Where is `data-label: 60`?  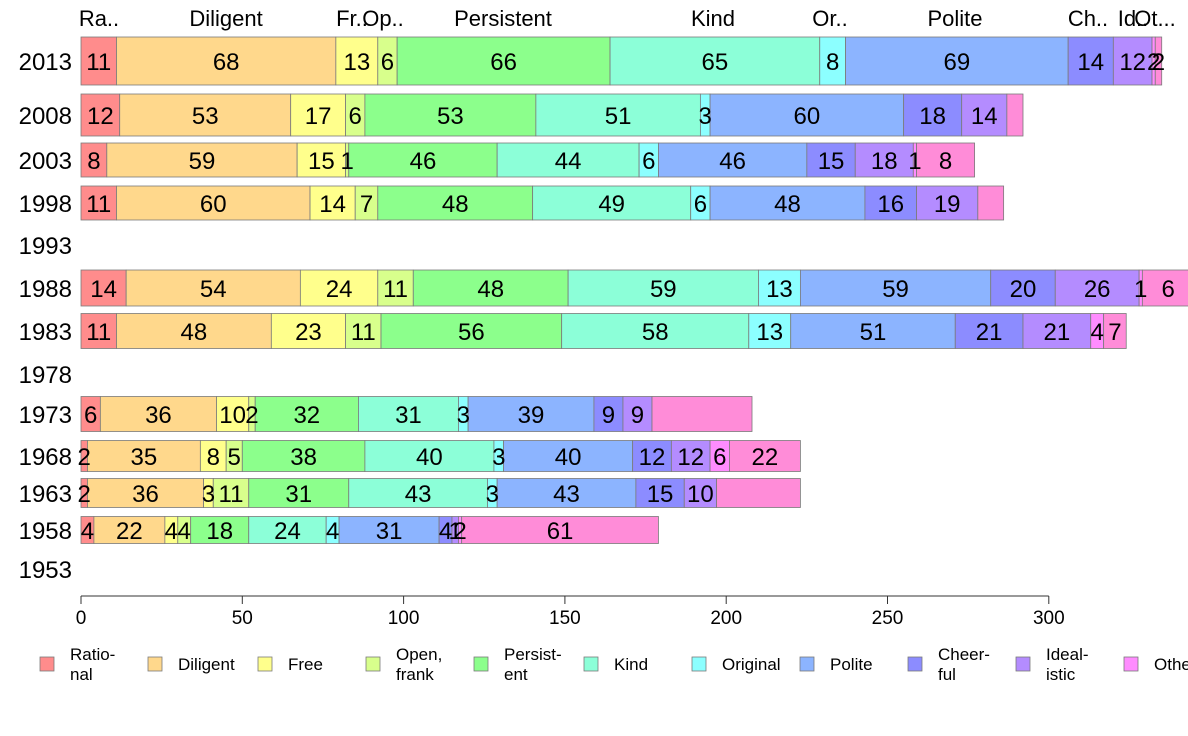 data-label: 60 is located at coordinates (806, 116).